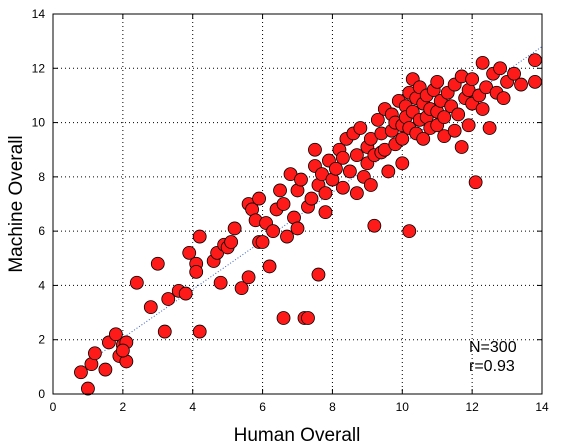  Describe the element at coordinates (403, 407) in the screenshot. I see `x-tick-label: 10` at that location.